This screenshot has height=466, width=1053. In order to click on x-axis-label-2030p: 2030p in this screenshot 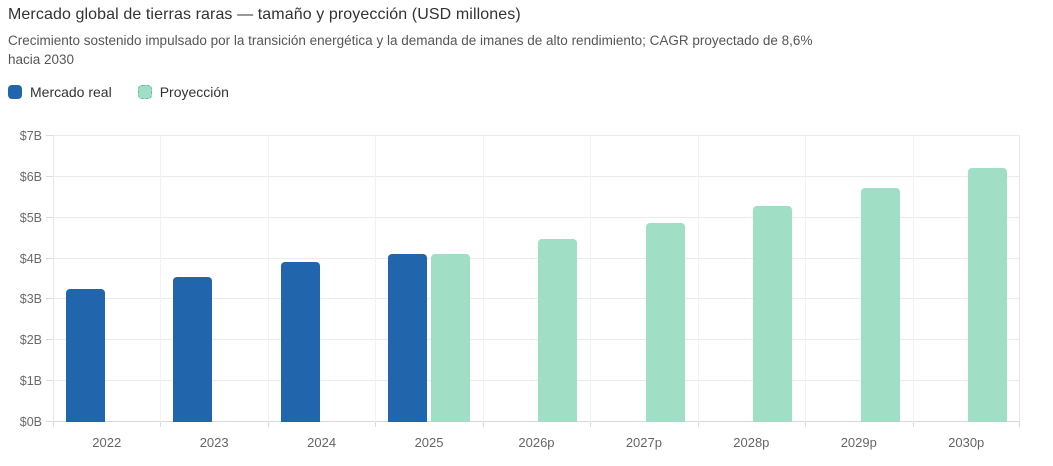, I will do `click(966, 442)`.